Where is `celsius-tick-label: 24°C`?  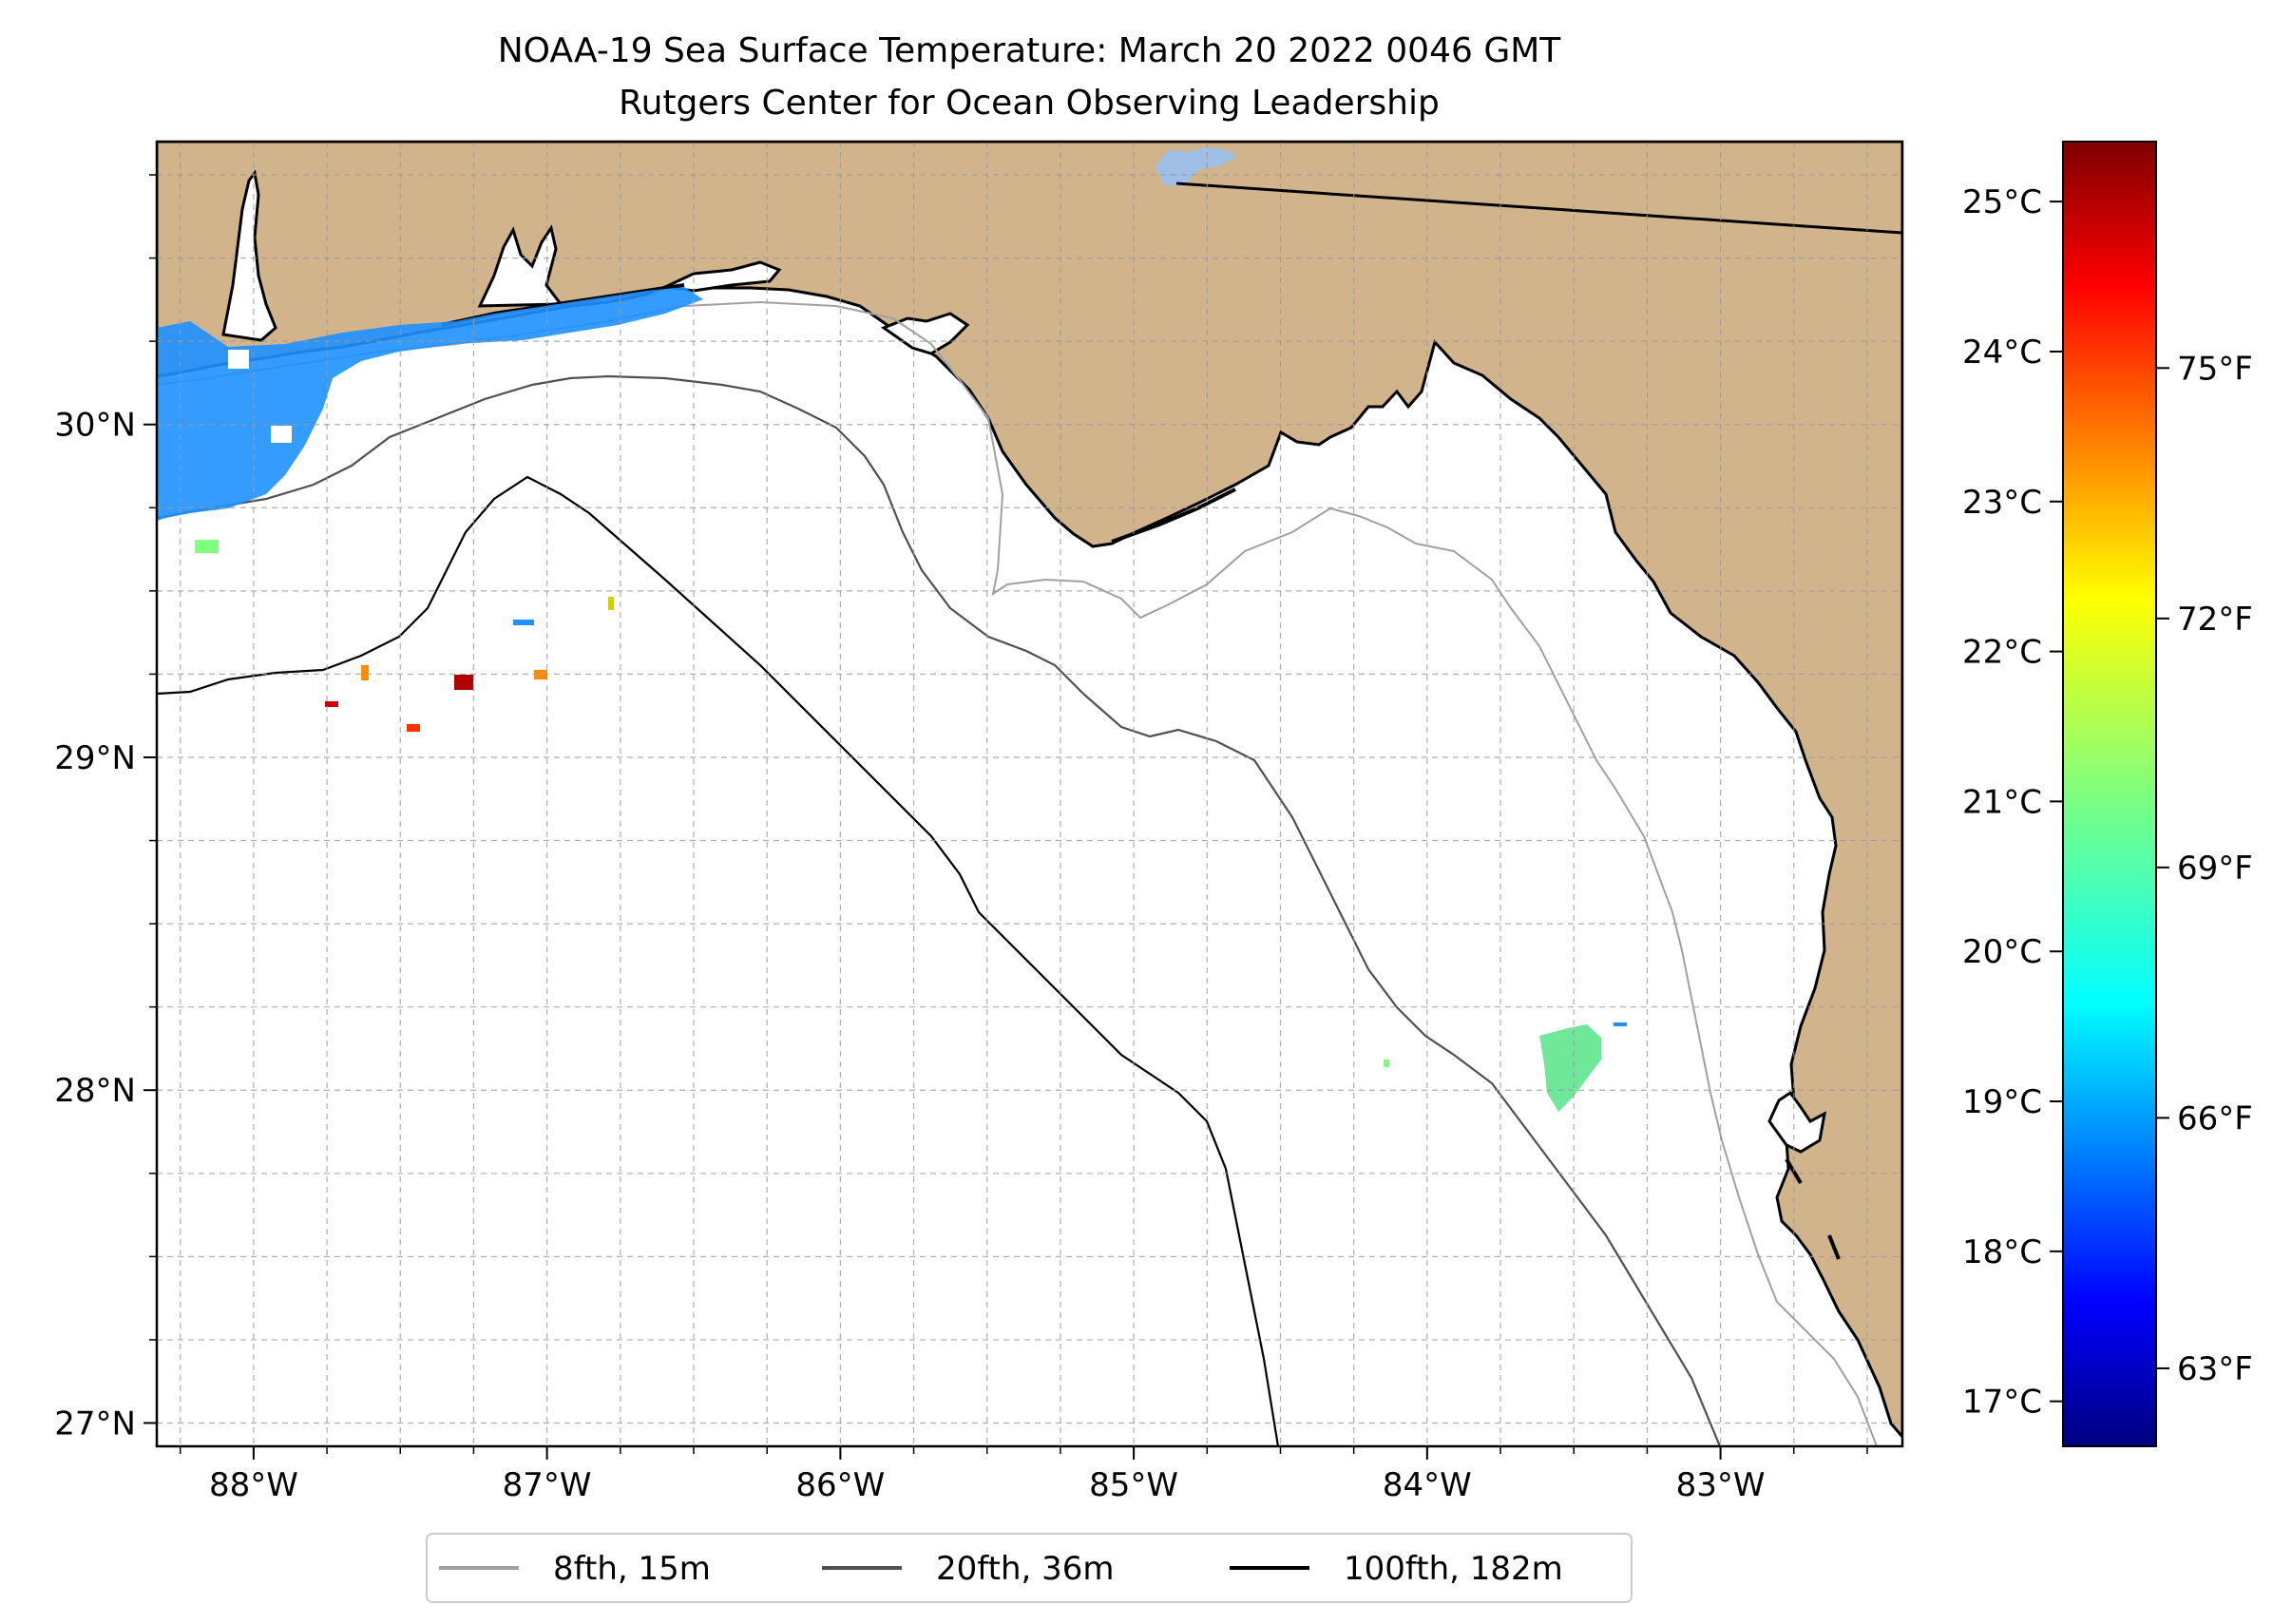
celsius-tick-label: 24°C is located at coordinates (2002, 353).